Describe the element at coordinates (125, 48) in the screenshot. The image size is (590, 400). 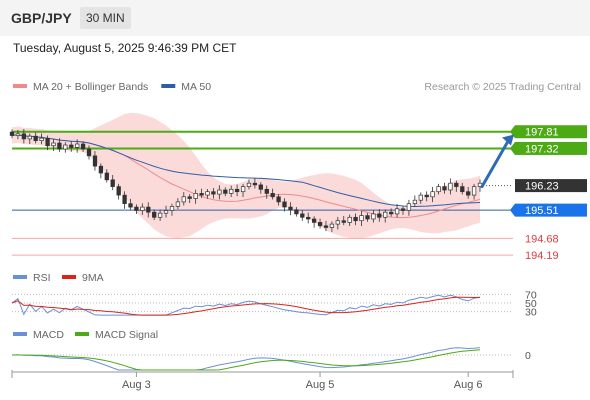
I see `datetime-label: Tuesday, August 5, 2025 9:46:39 PM CET` at that location.